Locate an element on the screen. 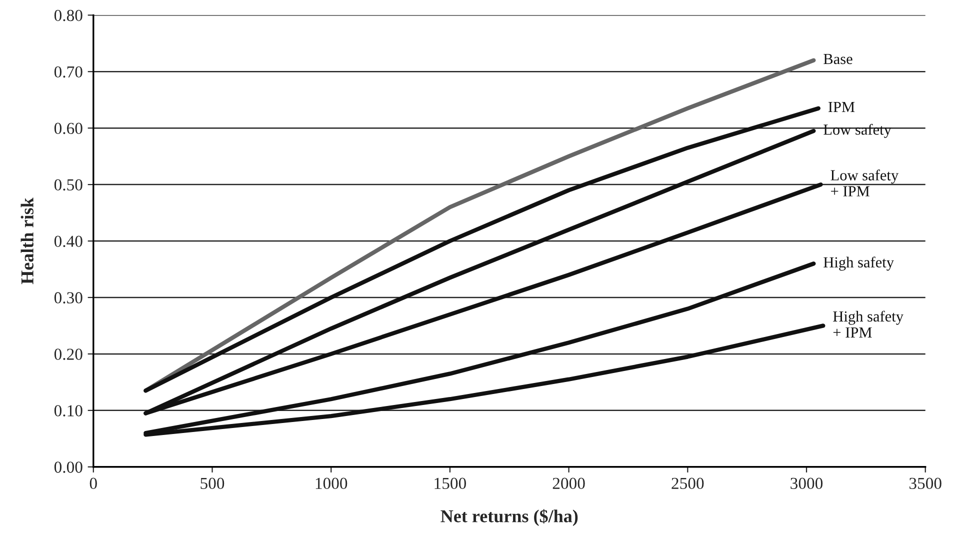 This screenshot has height=541, width=953. y-tick-label: 0.30 is located at coordinates (68, 298).